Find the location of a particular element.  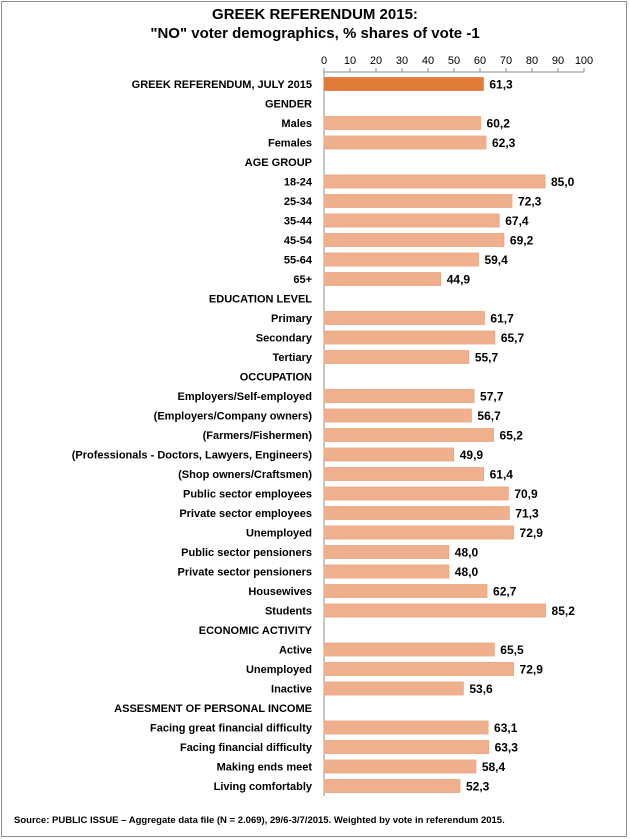

category-label: Tertiary is located at coordinates (292, 358).